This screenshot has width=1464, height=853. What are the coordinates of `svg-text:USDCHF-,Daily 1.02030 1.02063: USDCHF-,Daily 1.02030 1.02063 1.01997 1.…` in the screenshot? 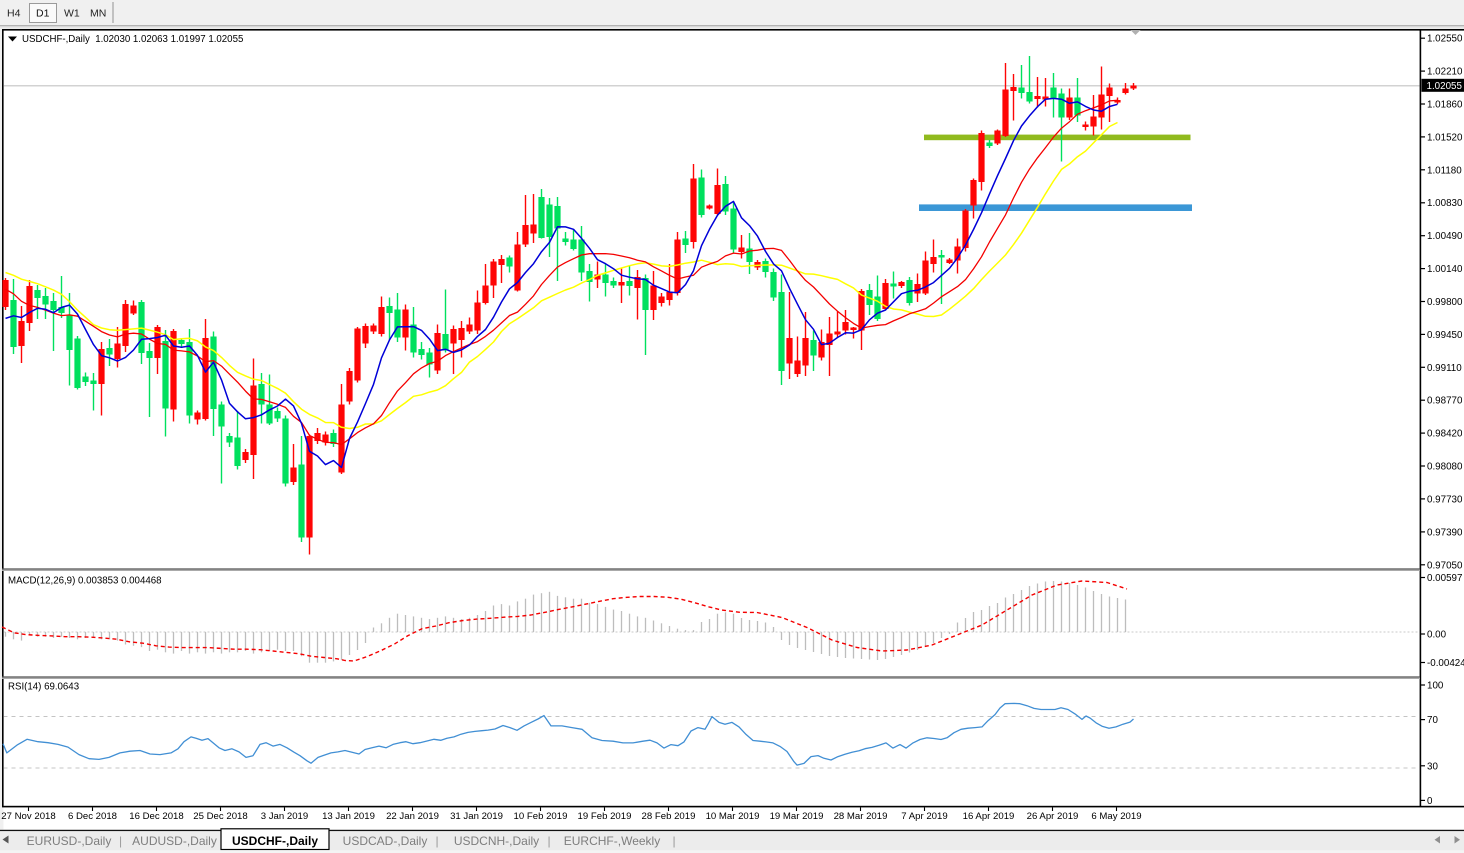 It's located at (132, 39).